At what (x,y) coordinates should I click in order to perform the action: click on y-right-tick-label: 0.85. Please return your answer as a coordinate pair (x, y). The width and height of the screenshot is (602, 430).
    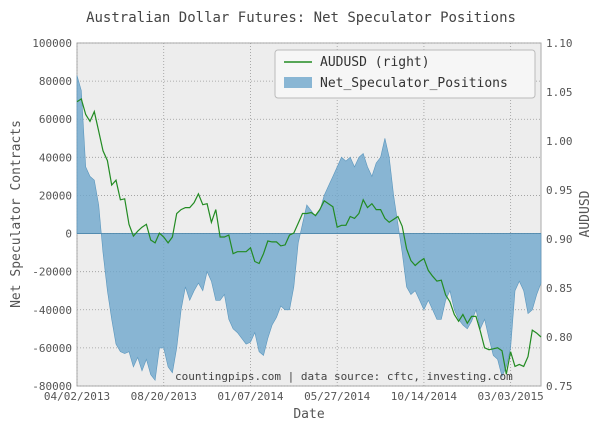
    Looking at the image, I should click on (559, 288).